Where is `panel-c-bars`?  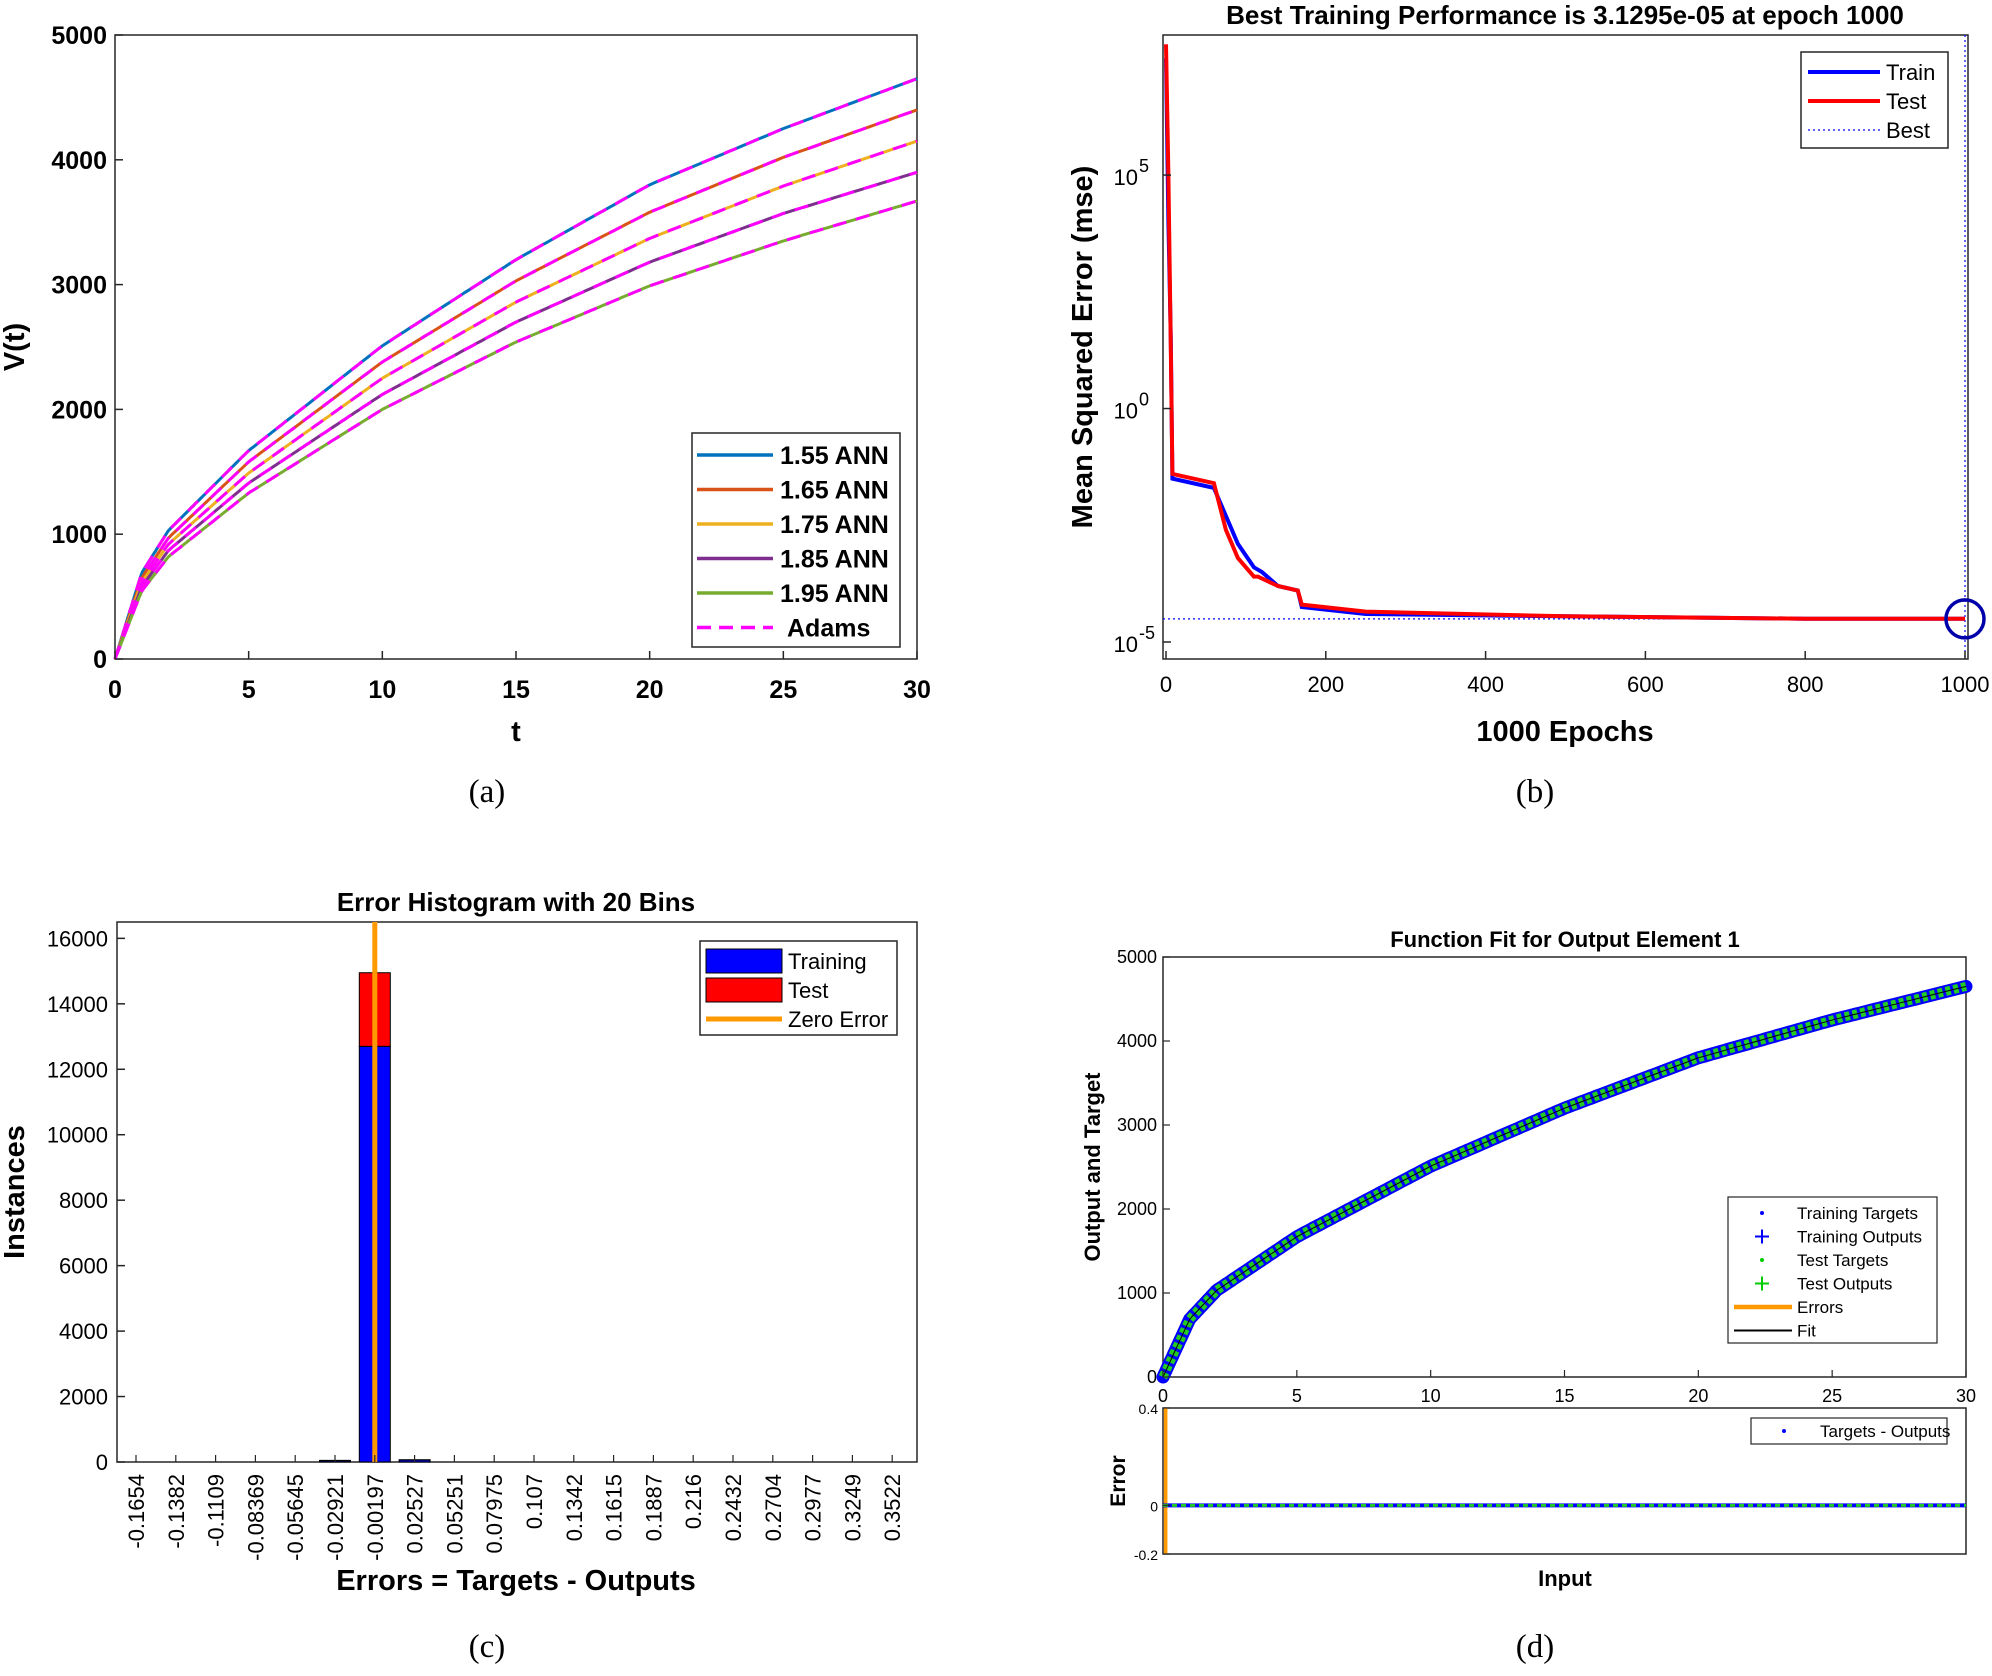
panel-c-bars is located at coordinates (375, 1192).